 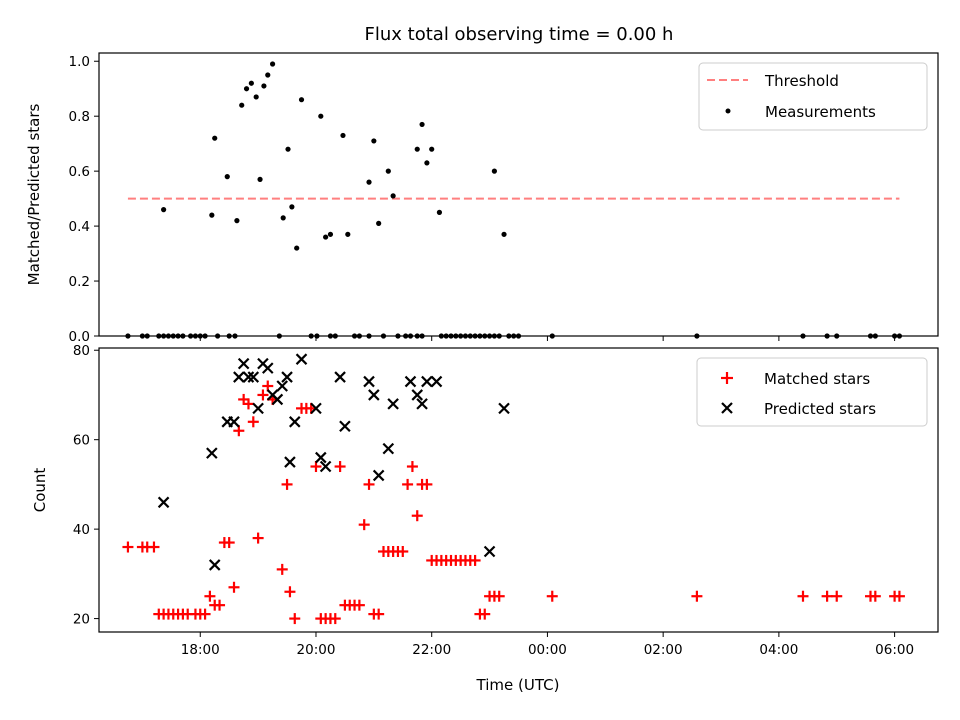 What do you see at coordinates (84, 199) in the screenshot?
I see `top-y-axis: 0.0 0.2 0.4 0.6 0.8 1.0` at bounding box center [84, 199].